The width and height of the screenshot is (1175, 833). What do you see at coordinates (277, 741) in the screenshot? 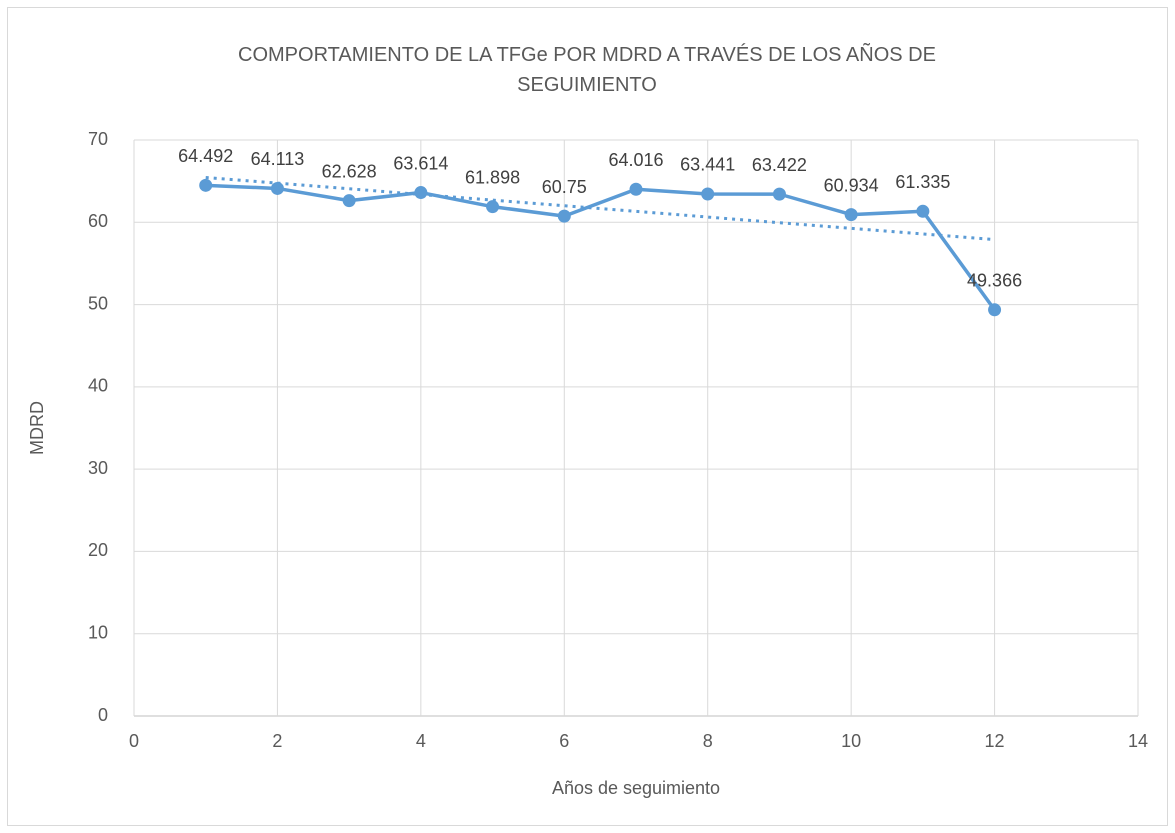
I see `x-tick-label: 2` at bounding box center [277, 741].